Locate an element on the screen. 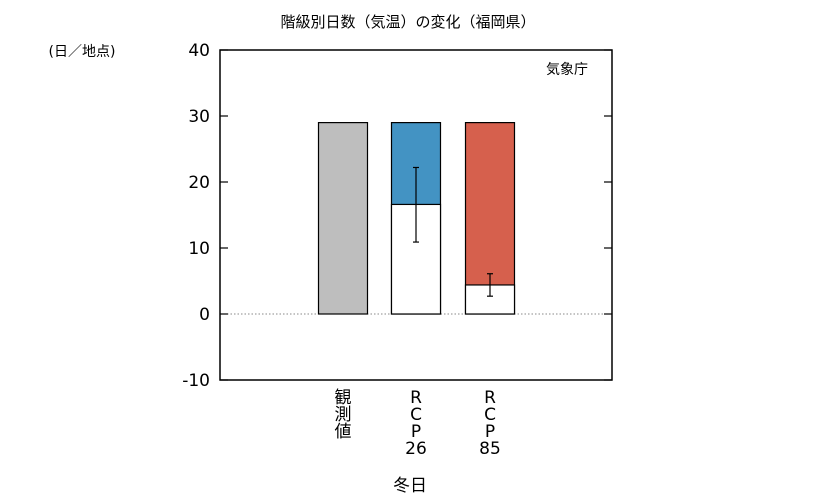 The image size is (833, 498). error-bar-rcp85 is located at coordinates (490, 285).